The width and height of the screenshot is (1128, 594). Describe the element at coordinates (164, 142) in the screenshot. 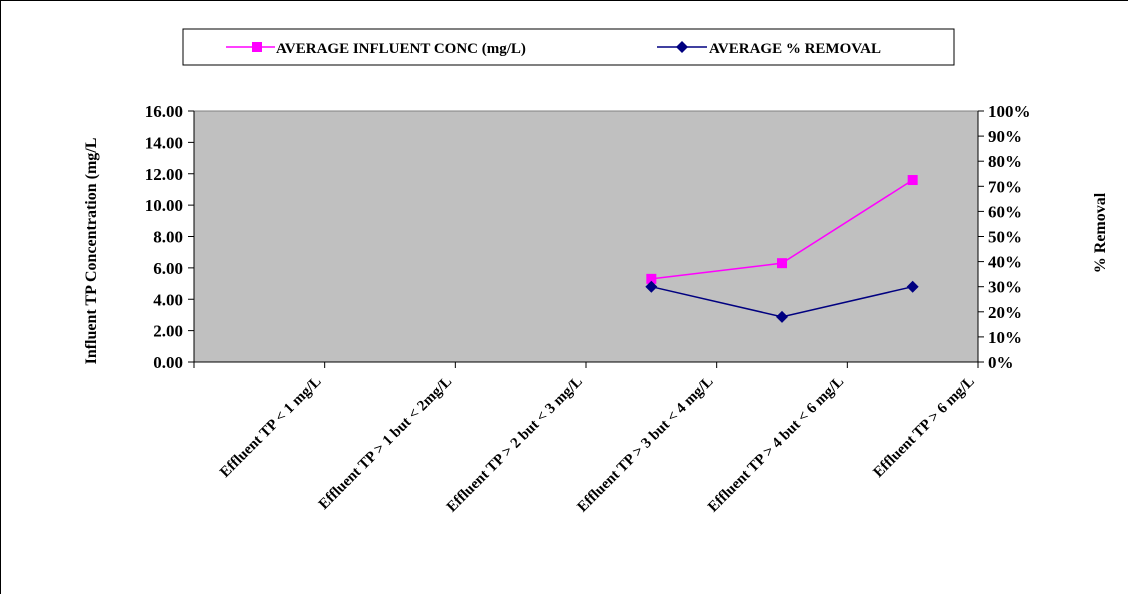

I see `y-tick-label-left: 14.00` at that location.